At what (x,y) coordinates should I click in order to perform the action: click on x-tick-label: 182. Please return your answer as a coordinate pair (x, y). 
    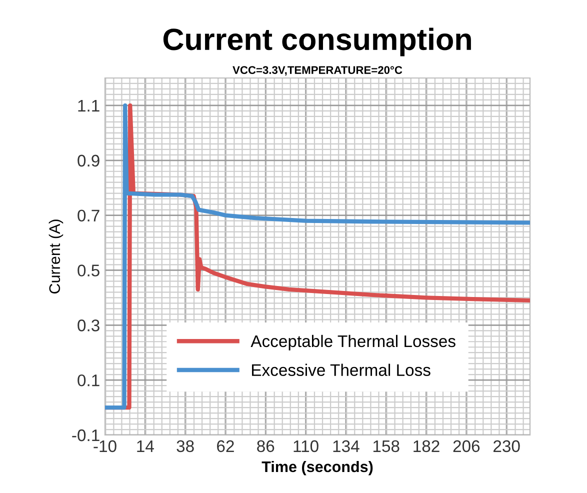
    Looking at the image, I should click on (427, 446).